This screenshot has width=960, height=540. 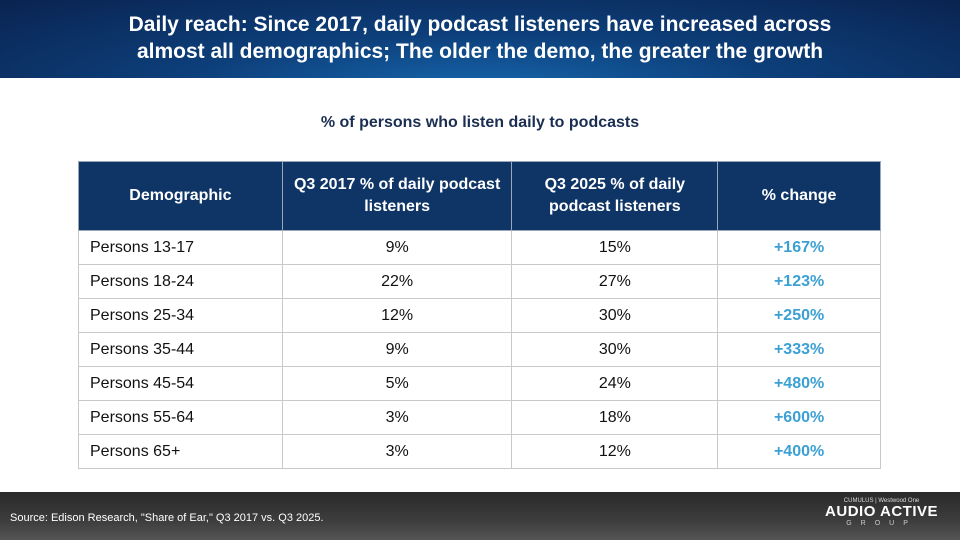 I want to click on table-row: Persons 55-64 3% 18% +600%, so click(x=479, y=417).